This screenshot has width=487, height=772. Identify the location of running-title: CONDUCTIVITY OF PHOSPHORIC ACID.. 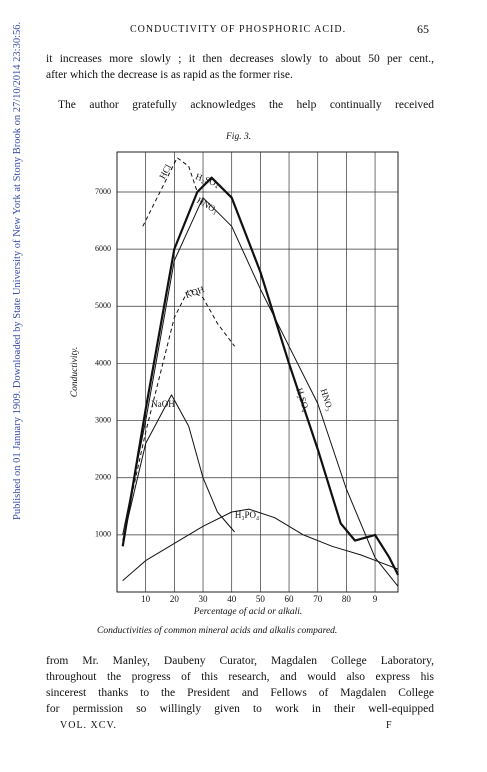
(238, 29).